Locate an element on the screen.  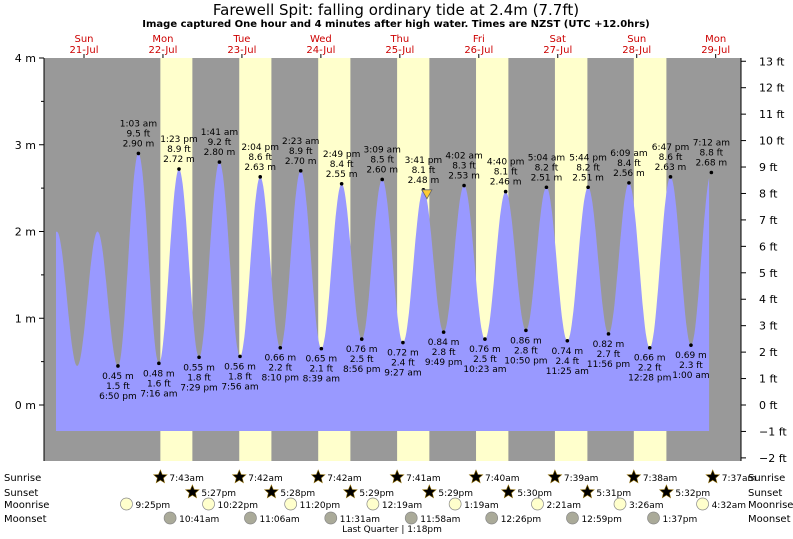
moon-phase-label: Last Quarter | 1:18pm is located at coordinates (392, 530).